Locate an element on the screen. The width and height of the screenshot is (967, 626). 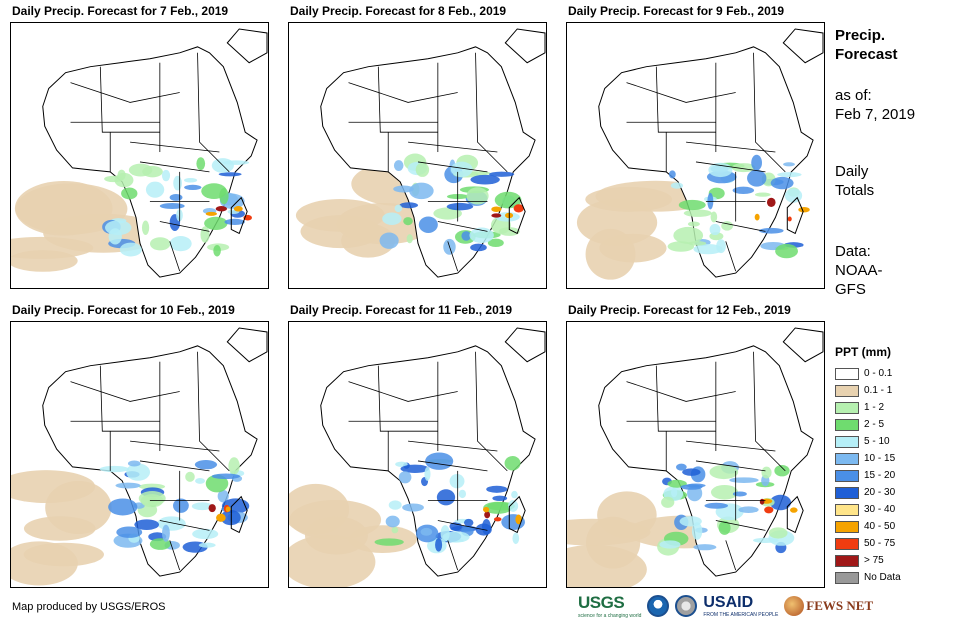
legend-item: 2 - 5 is located at coordinates (868, 424).